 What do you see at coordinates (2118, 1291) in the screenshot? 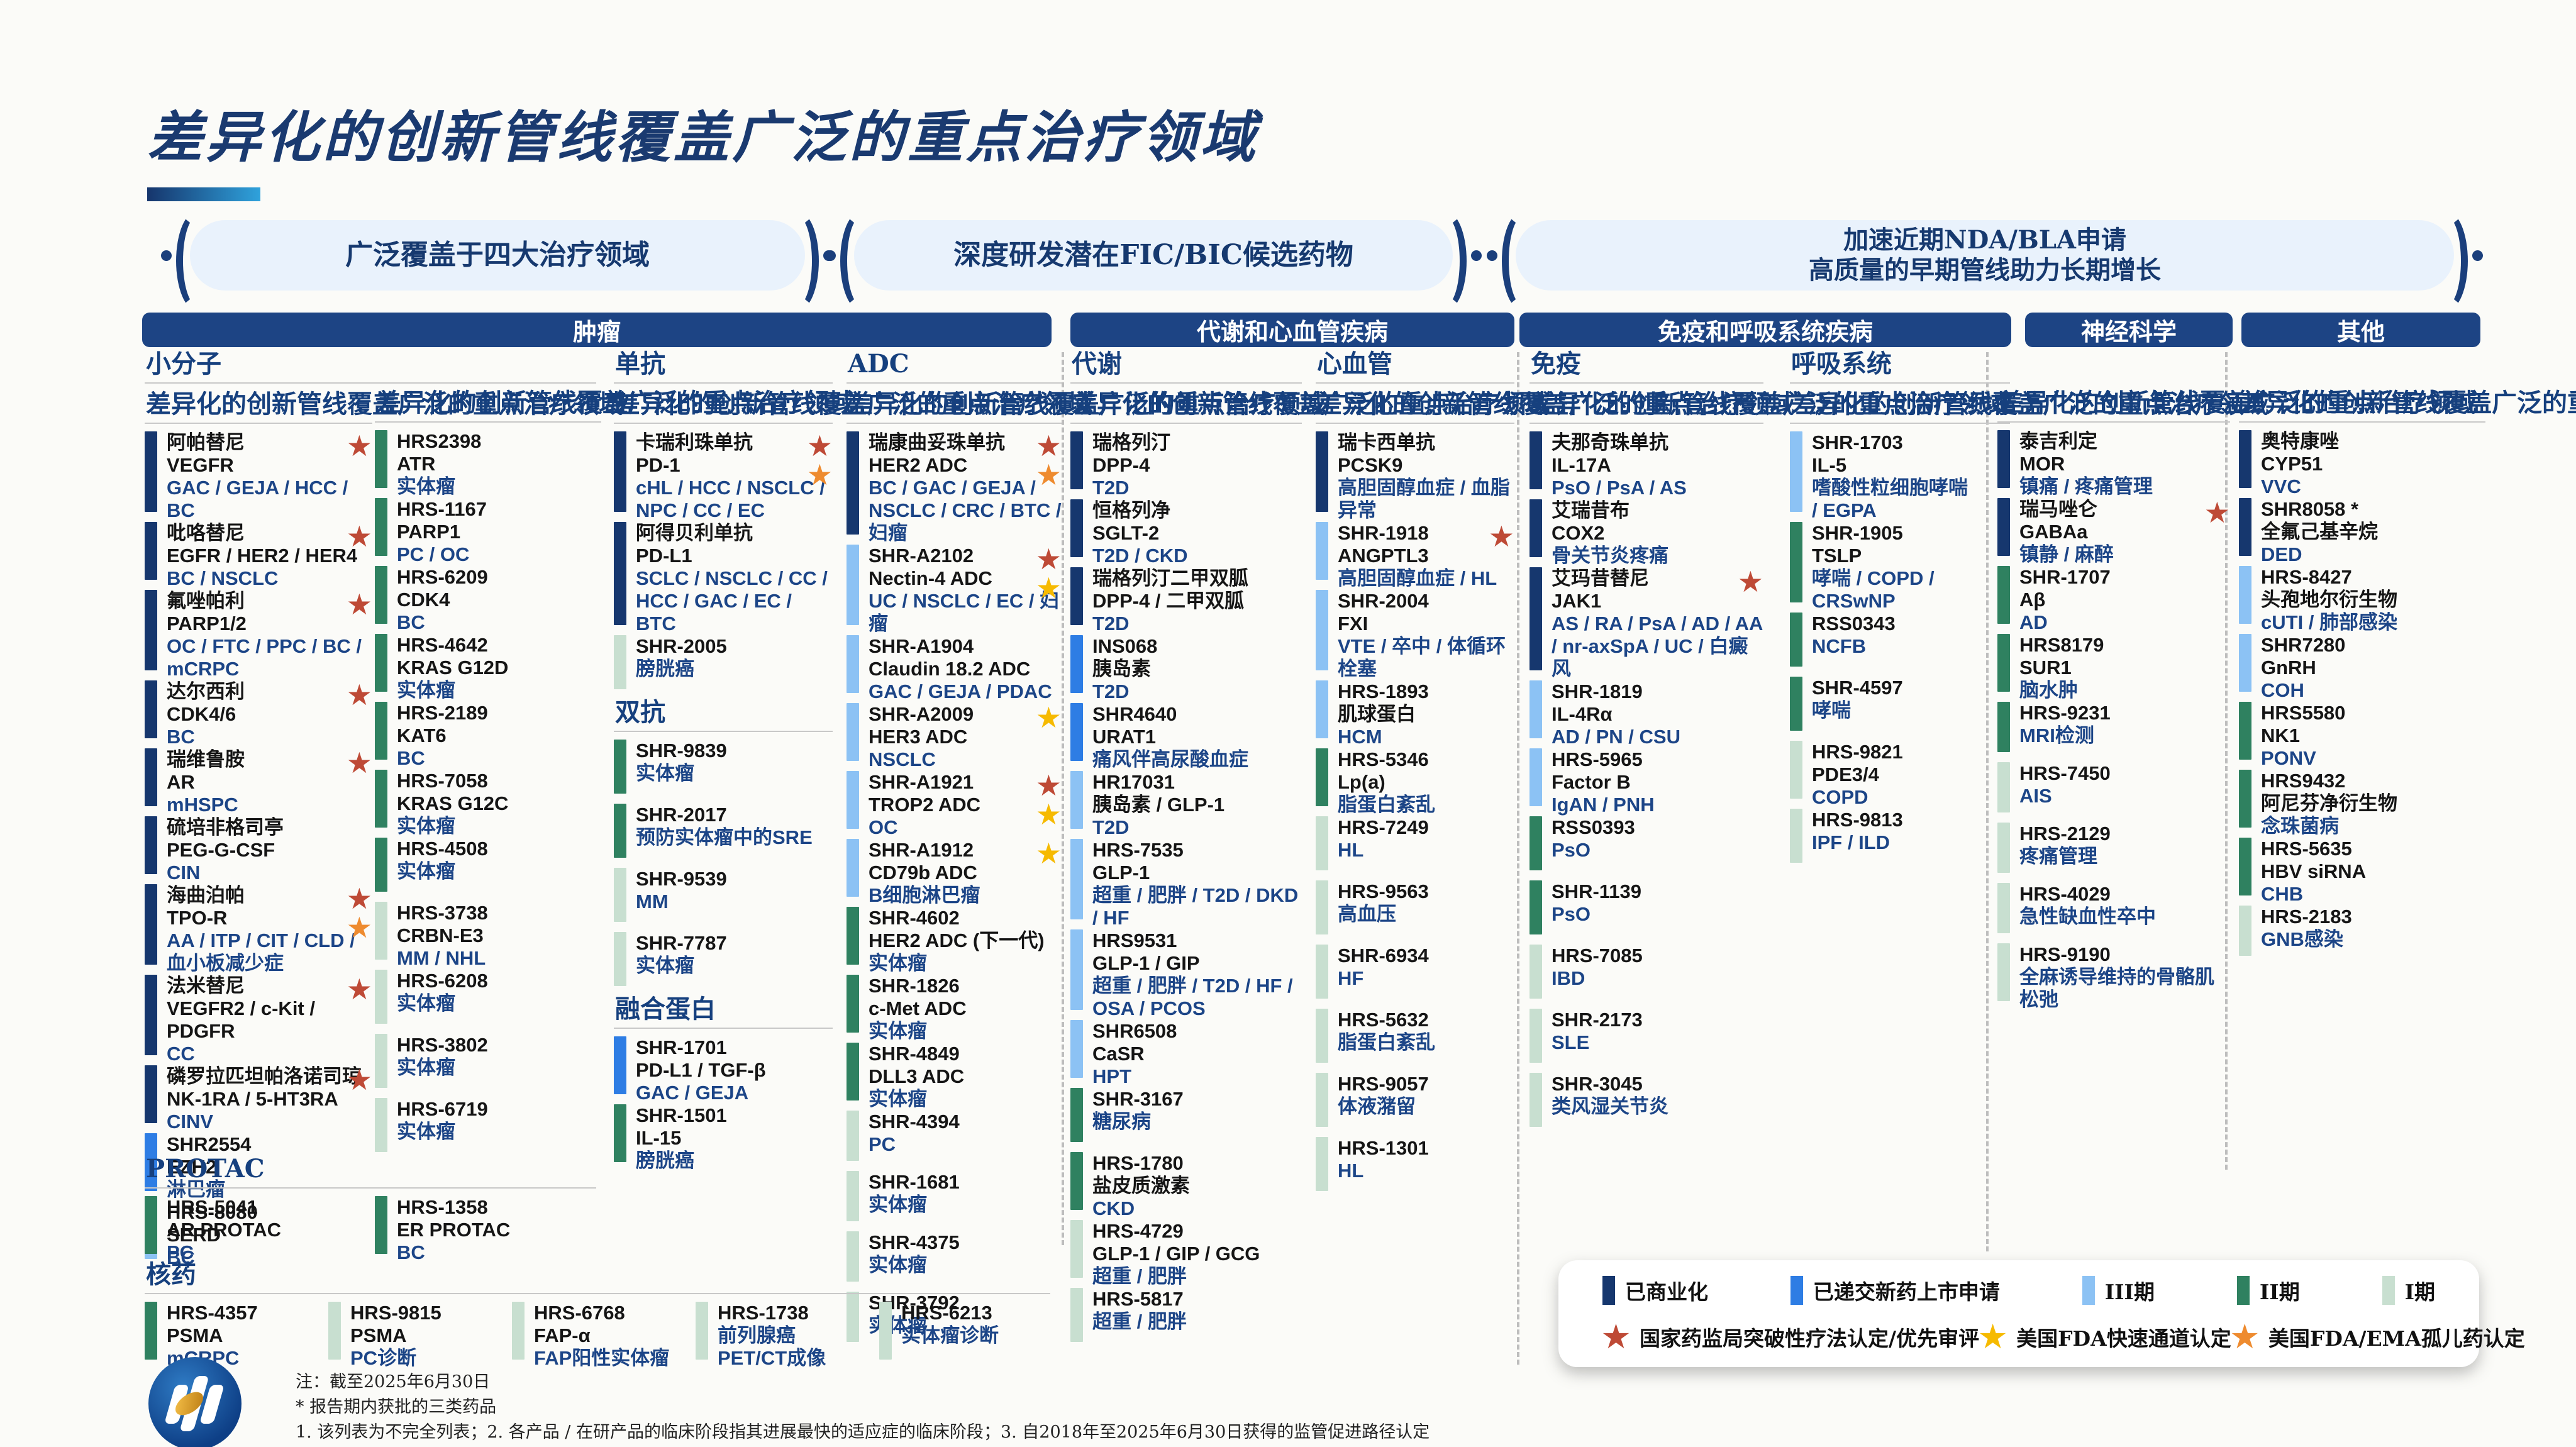
I see `legend-phase-item: III期` at bounding box center [2118, 1291].